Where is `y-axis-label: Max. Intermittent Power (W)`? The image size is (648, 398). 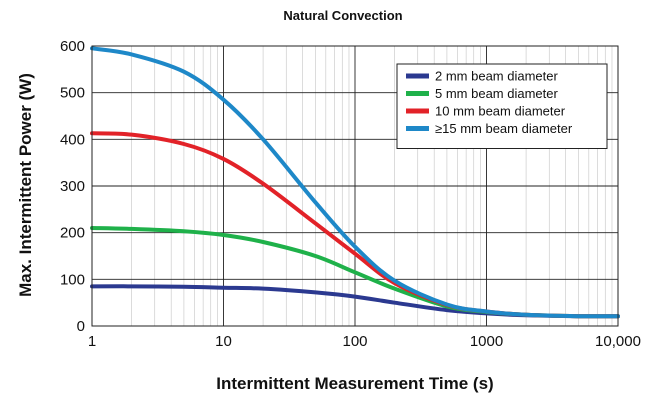
y-axis-label: Max. Intermittent Power (W) is located at coordinates (25, 185).